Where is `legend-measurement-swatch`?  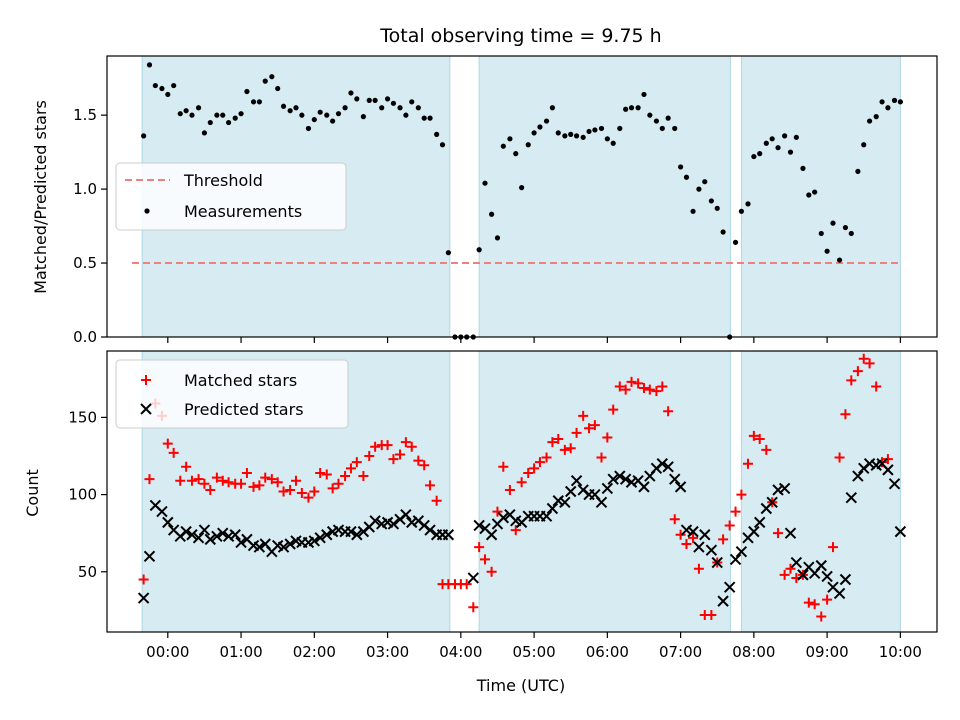 legend-measurement-swatch is located at coordinates (147, 211).